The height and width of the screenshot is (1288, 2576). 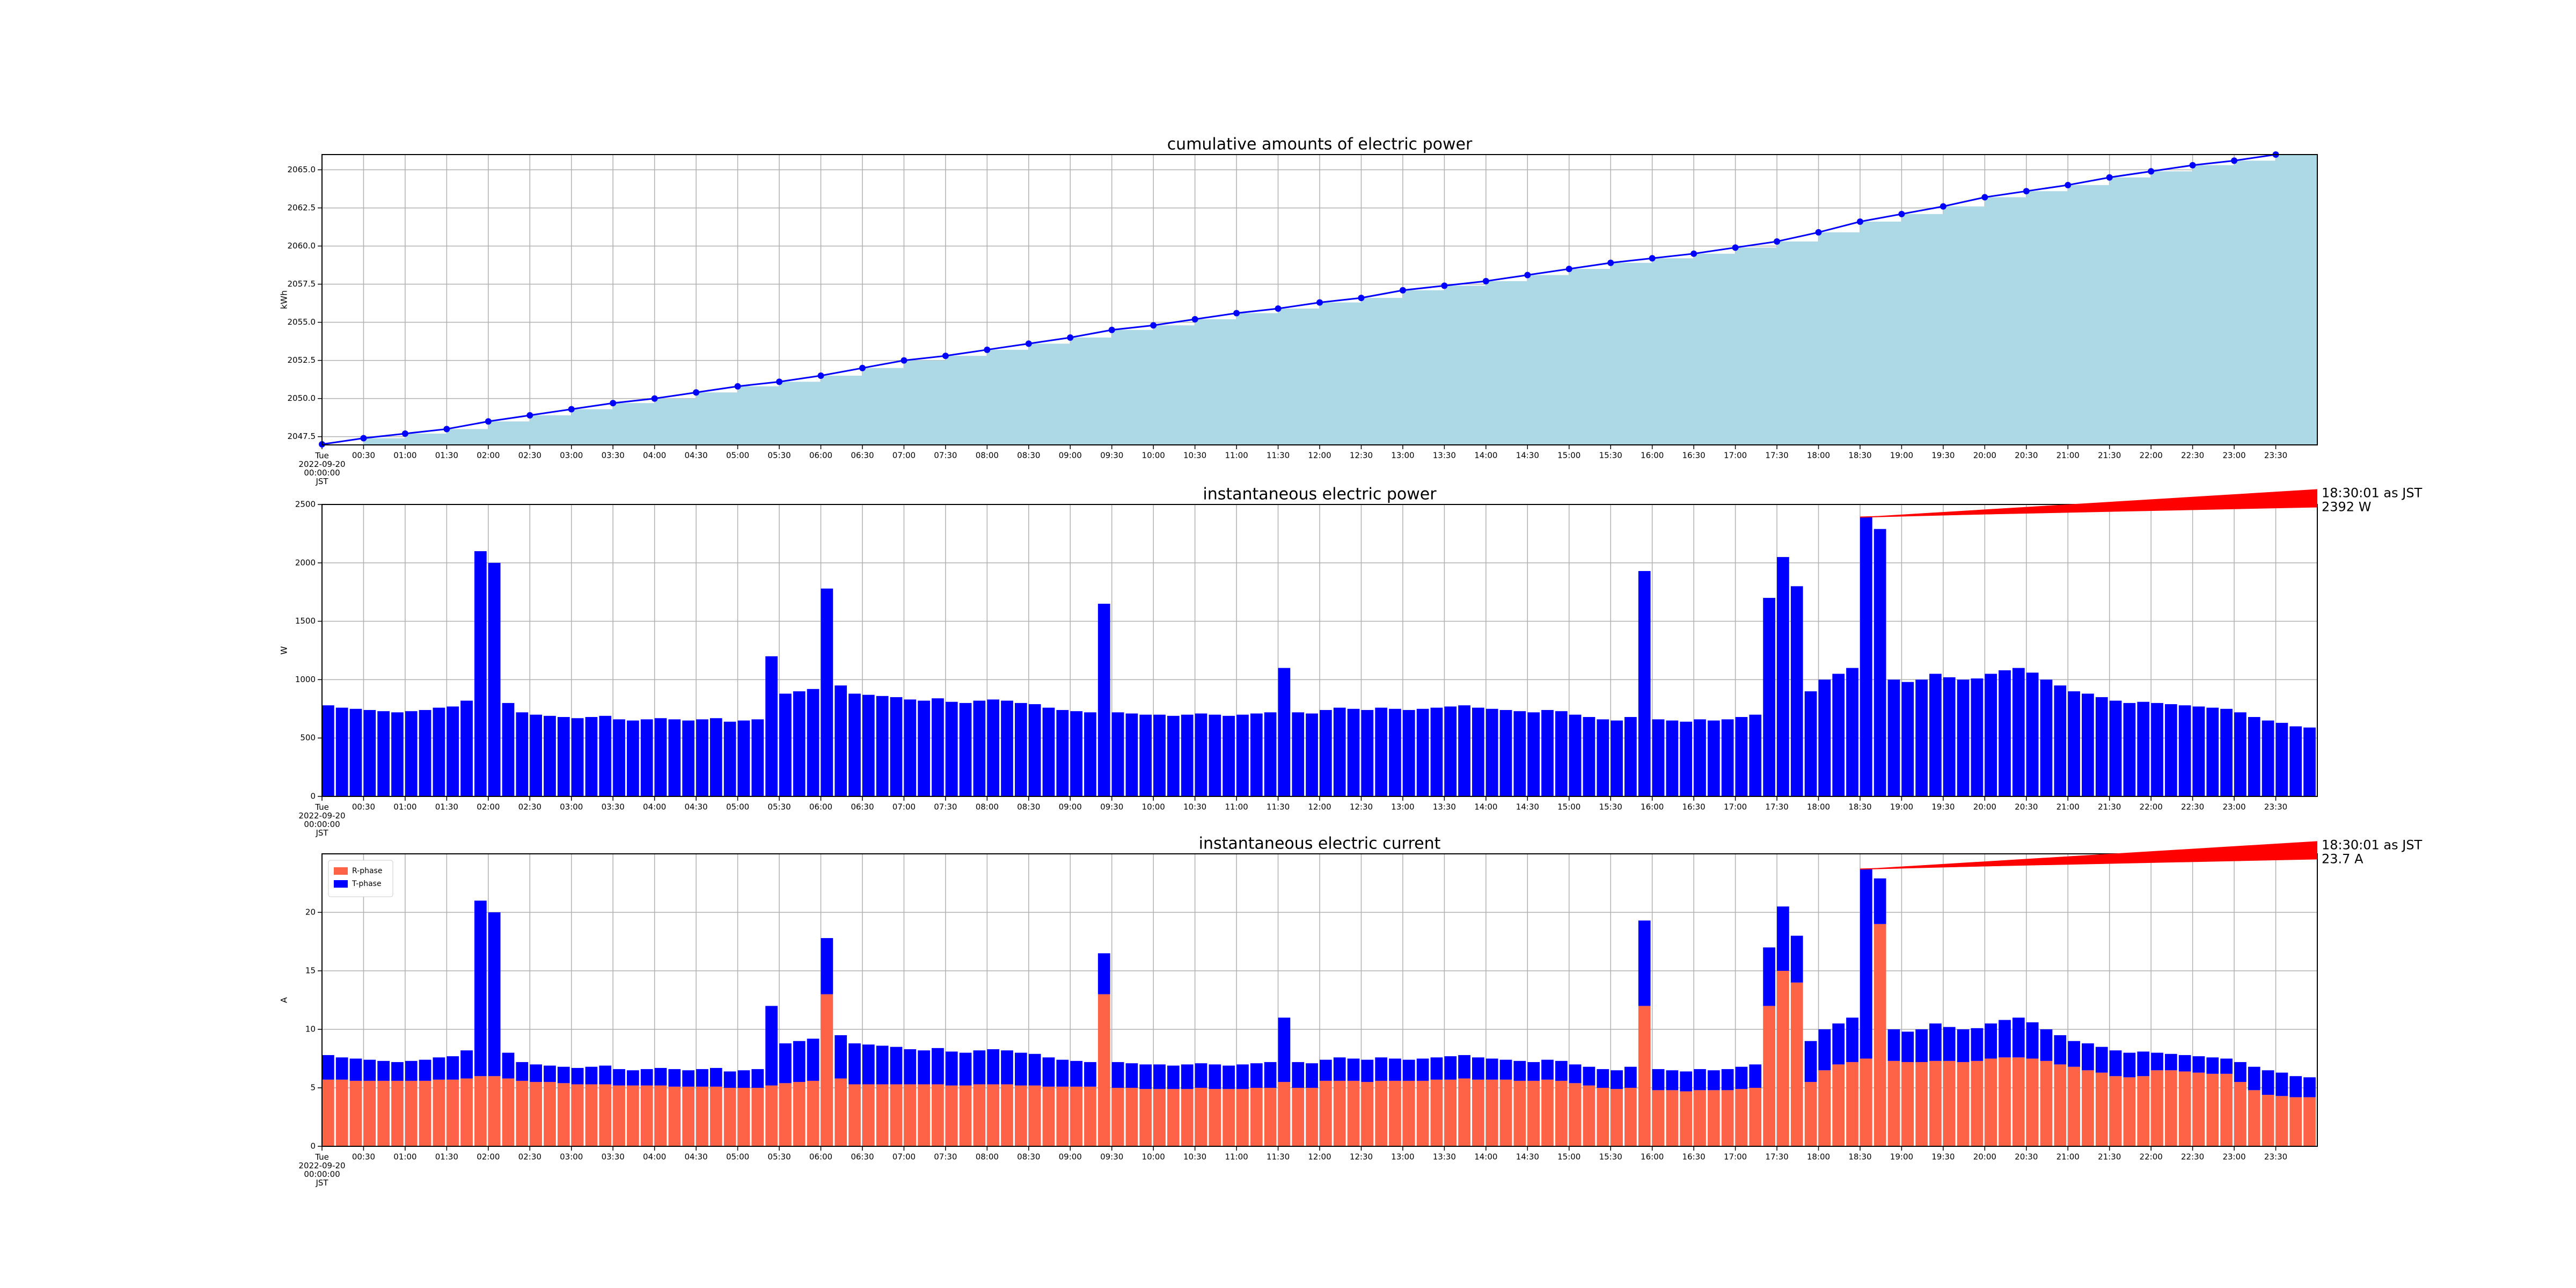 What do you see at coordinates (308, 738) in the screenshot?
I see `y-tick-label: 500` at bounding box center [308, 738].